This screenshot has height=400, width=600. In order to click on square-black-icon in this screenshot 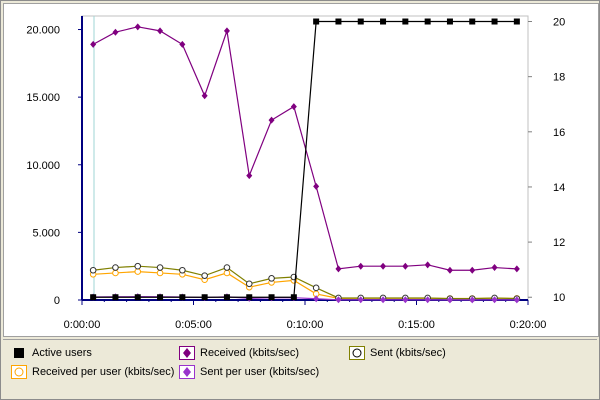, I will do `click(19, 353)`.